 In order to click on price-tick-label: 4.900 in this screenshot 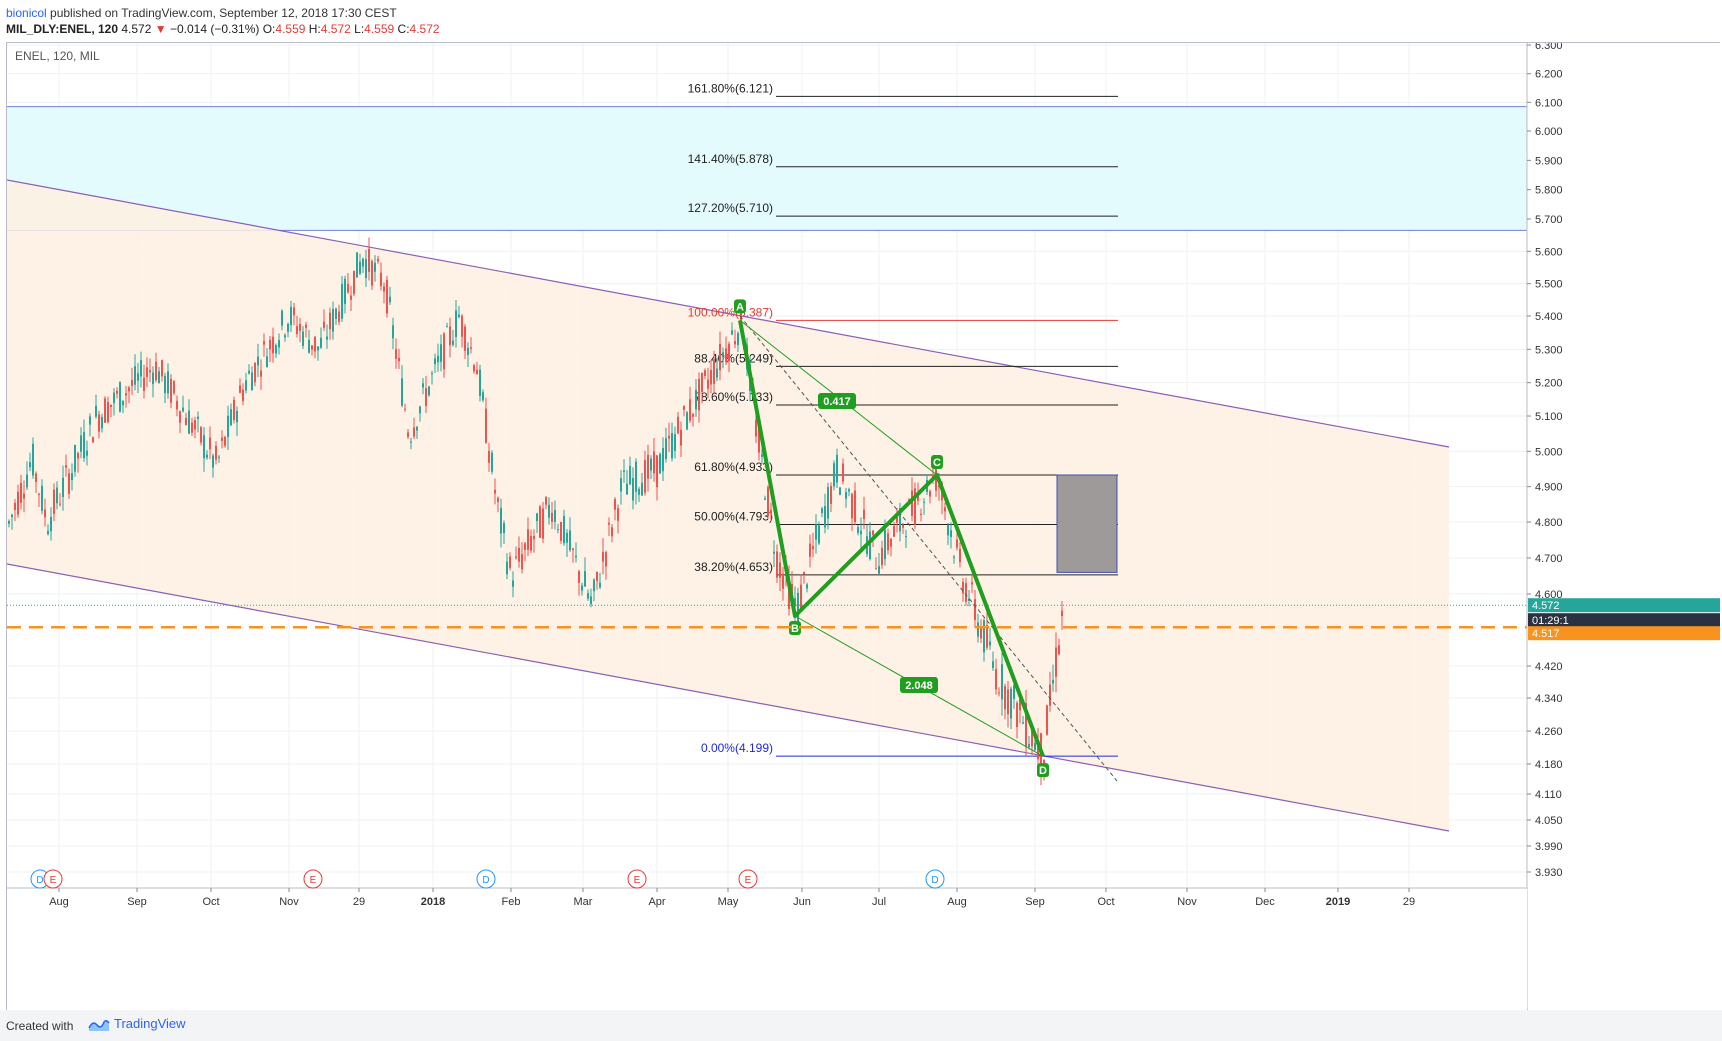, I will do `click(1549, 488)`.